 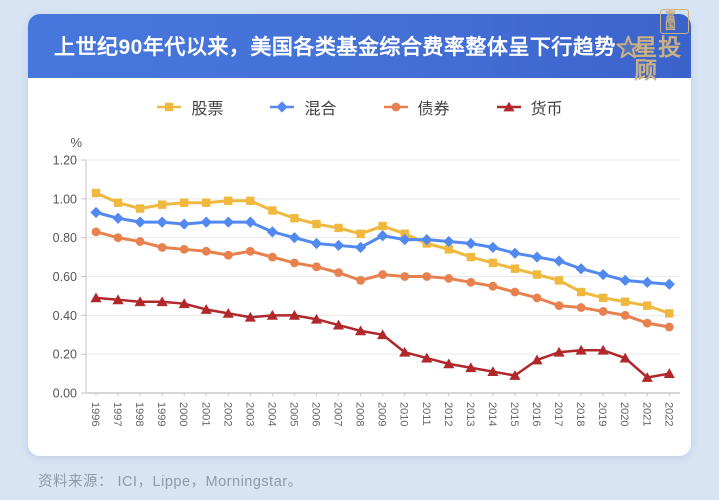 What do you see at coordinates (70, 268) in the screenshot?
I see `y-axis: 0.00 0.20 0.40 0.60 0.80 1.00 1.20%` at bounding box center [70, 268].